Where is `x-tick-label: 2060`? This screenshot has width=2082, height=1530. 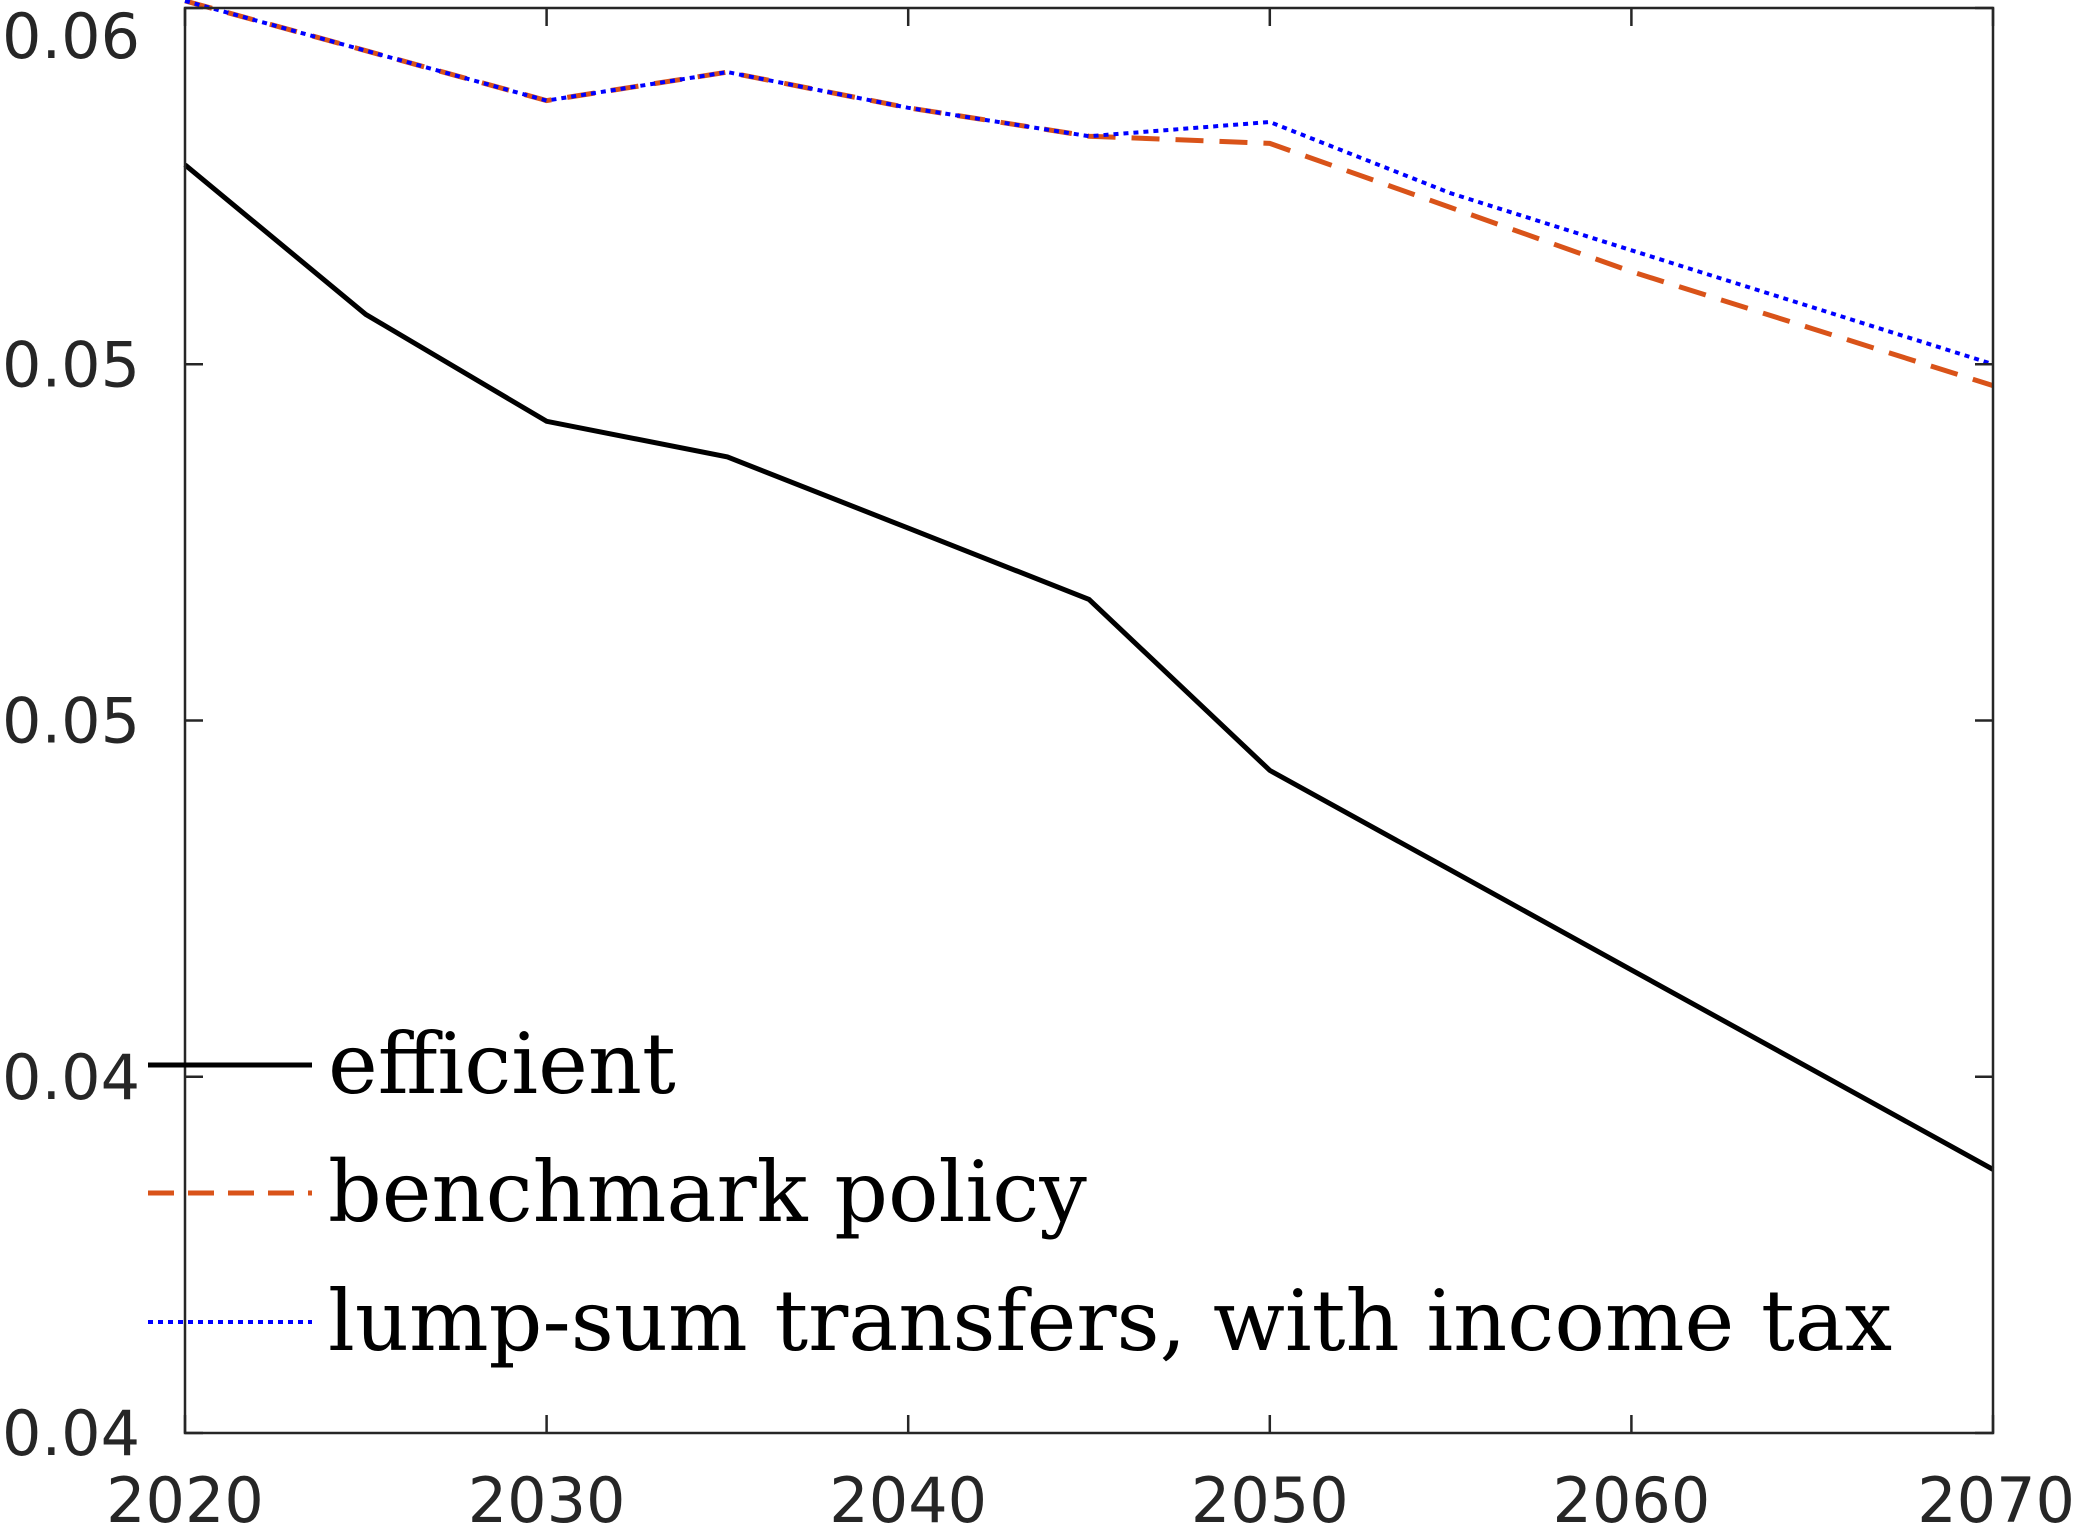 x-tick-label: 2060 is located at coordinates (1632, 1497).